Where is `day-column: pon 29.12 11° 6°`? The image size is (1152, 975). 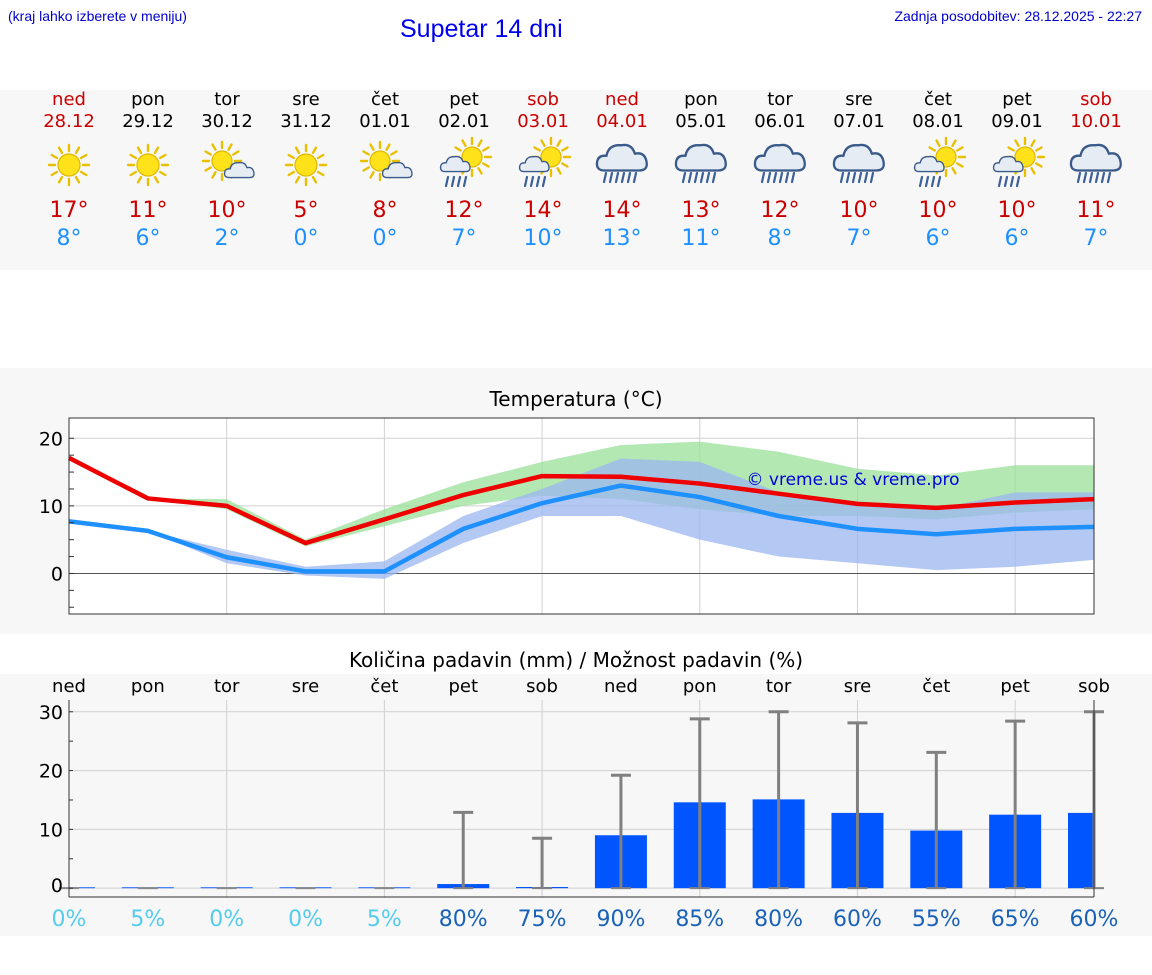
day-column: pon 29.12 11° 6° is located at coordinates (148, 171).